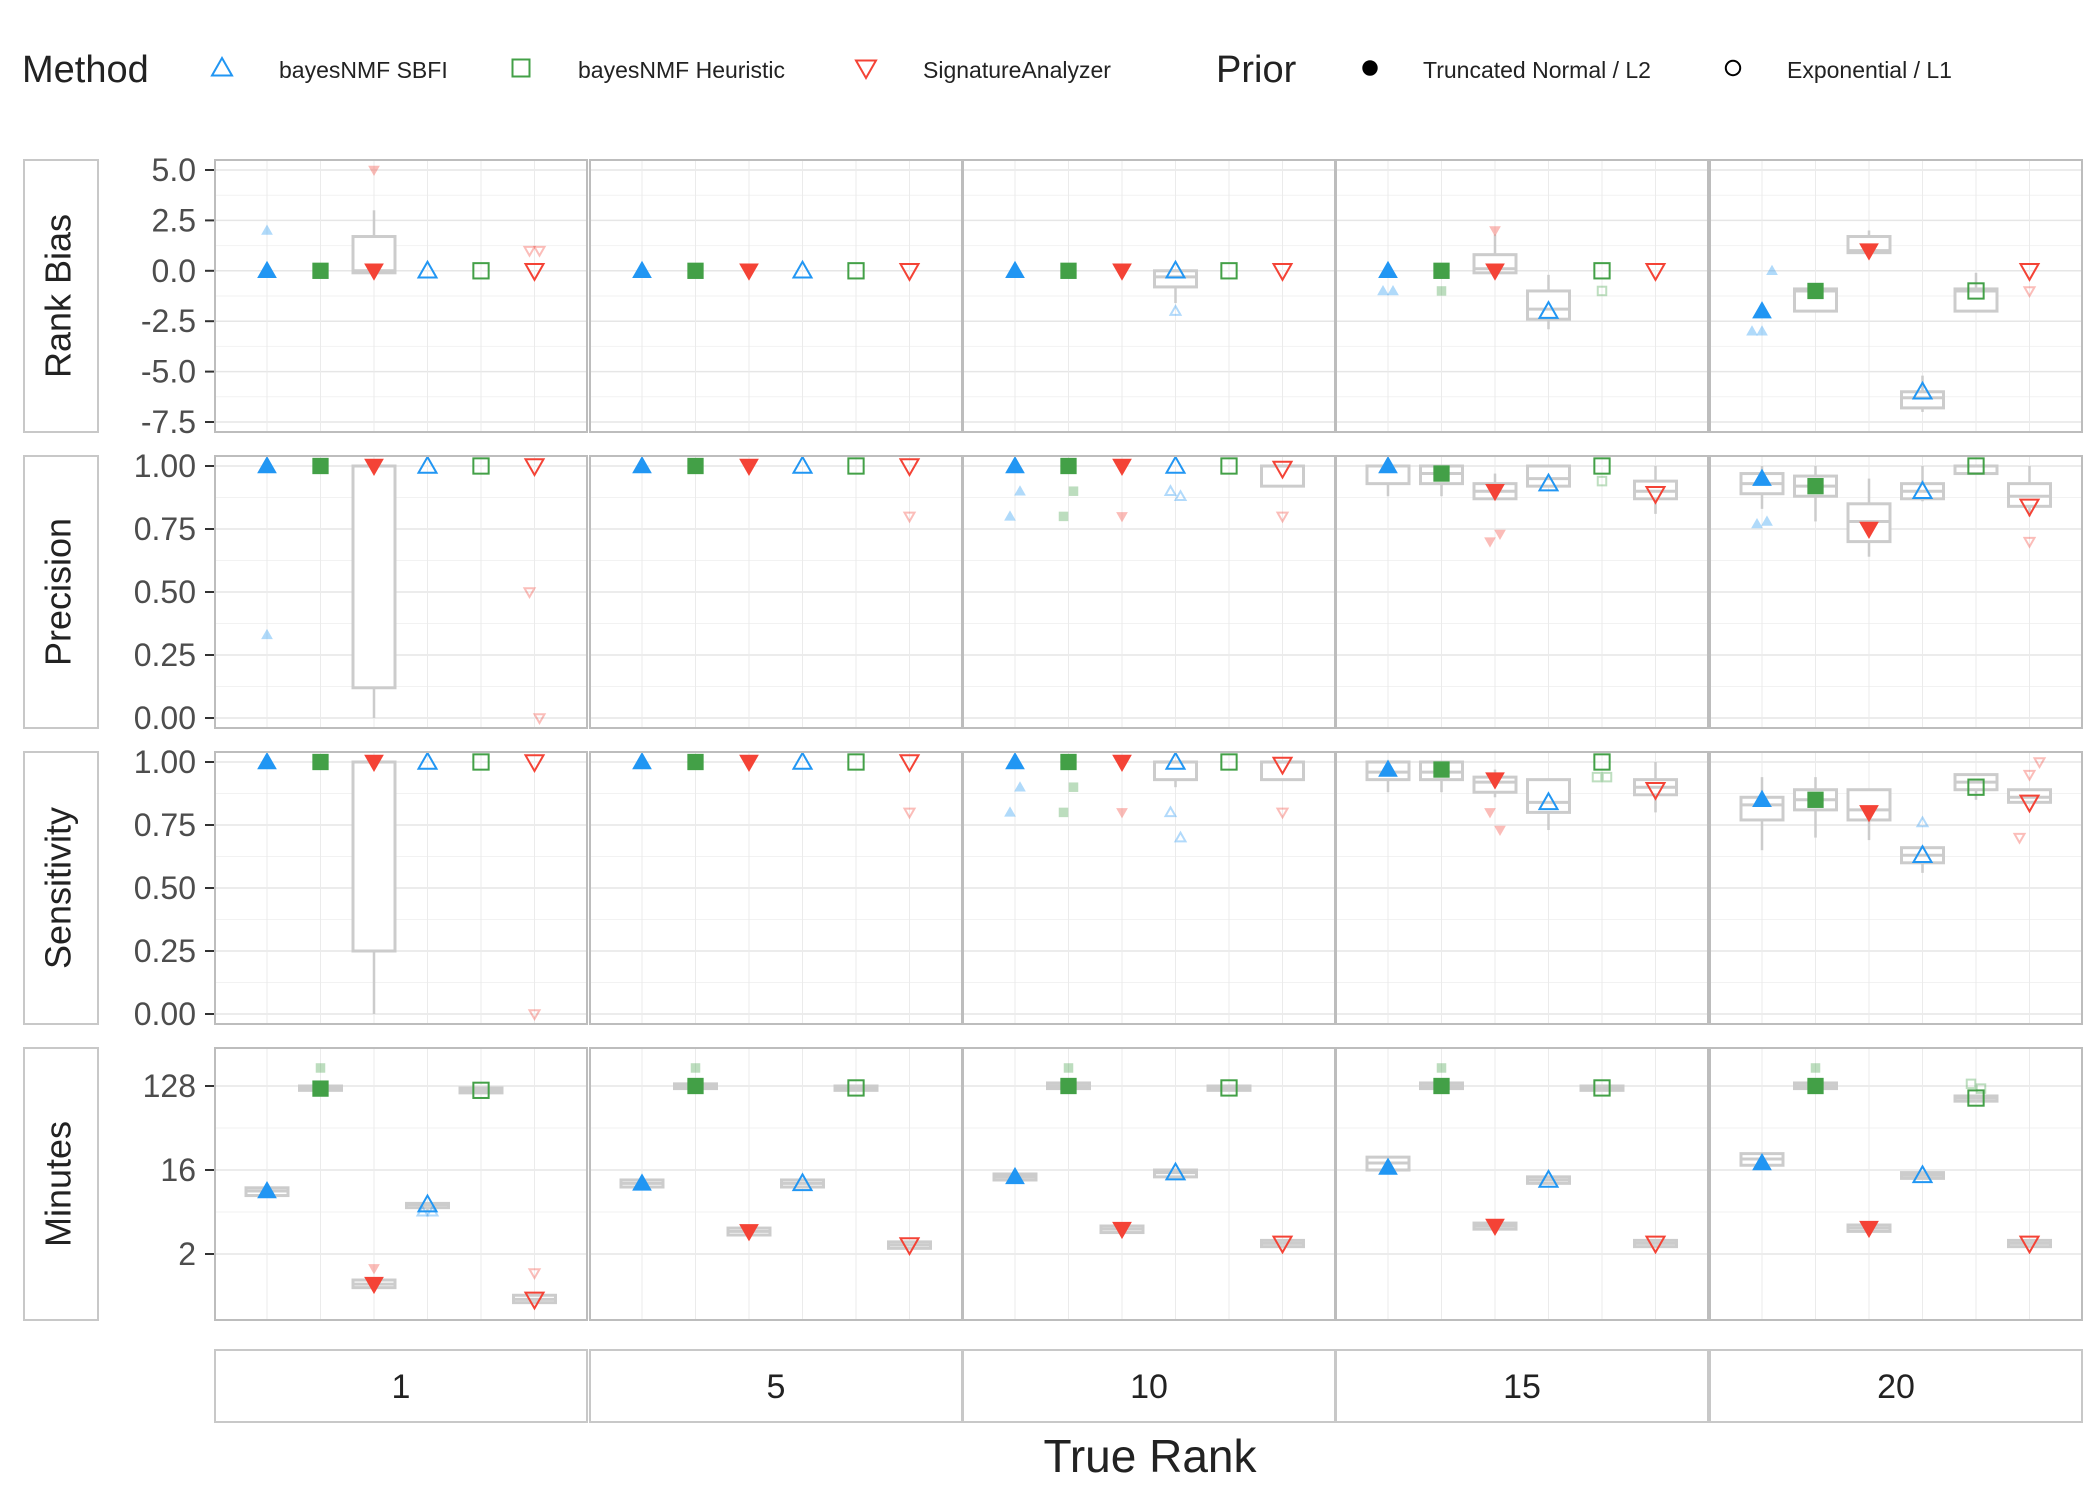 Image resolution: width=2100 pixels, height=1505 pixels. What do you see at coordinates (1762, 1162) in the screenshot?
I see `mean-point-r3-c4-s0` at bounding box center [1762, 1162].